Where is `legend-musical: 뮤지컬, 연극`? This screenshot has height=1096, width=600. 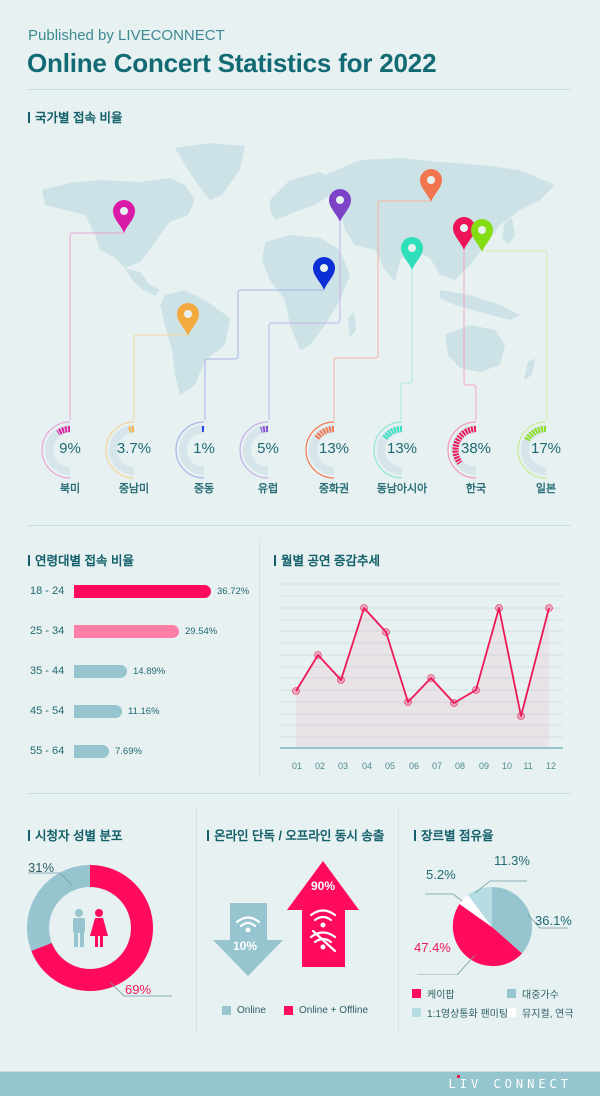
legend-musical: 뮤지컬, 연극 is located at coordinates (540, 1012).